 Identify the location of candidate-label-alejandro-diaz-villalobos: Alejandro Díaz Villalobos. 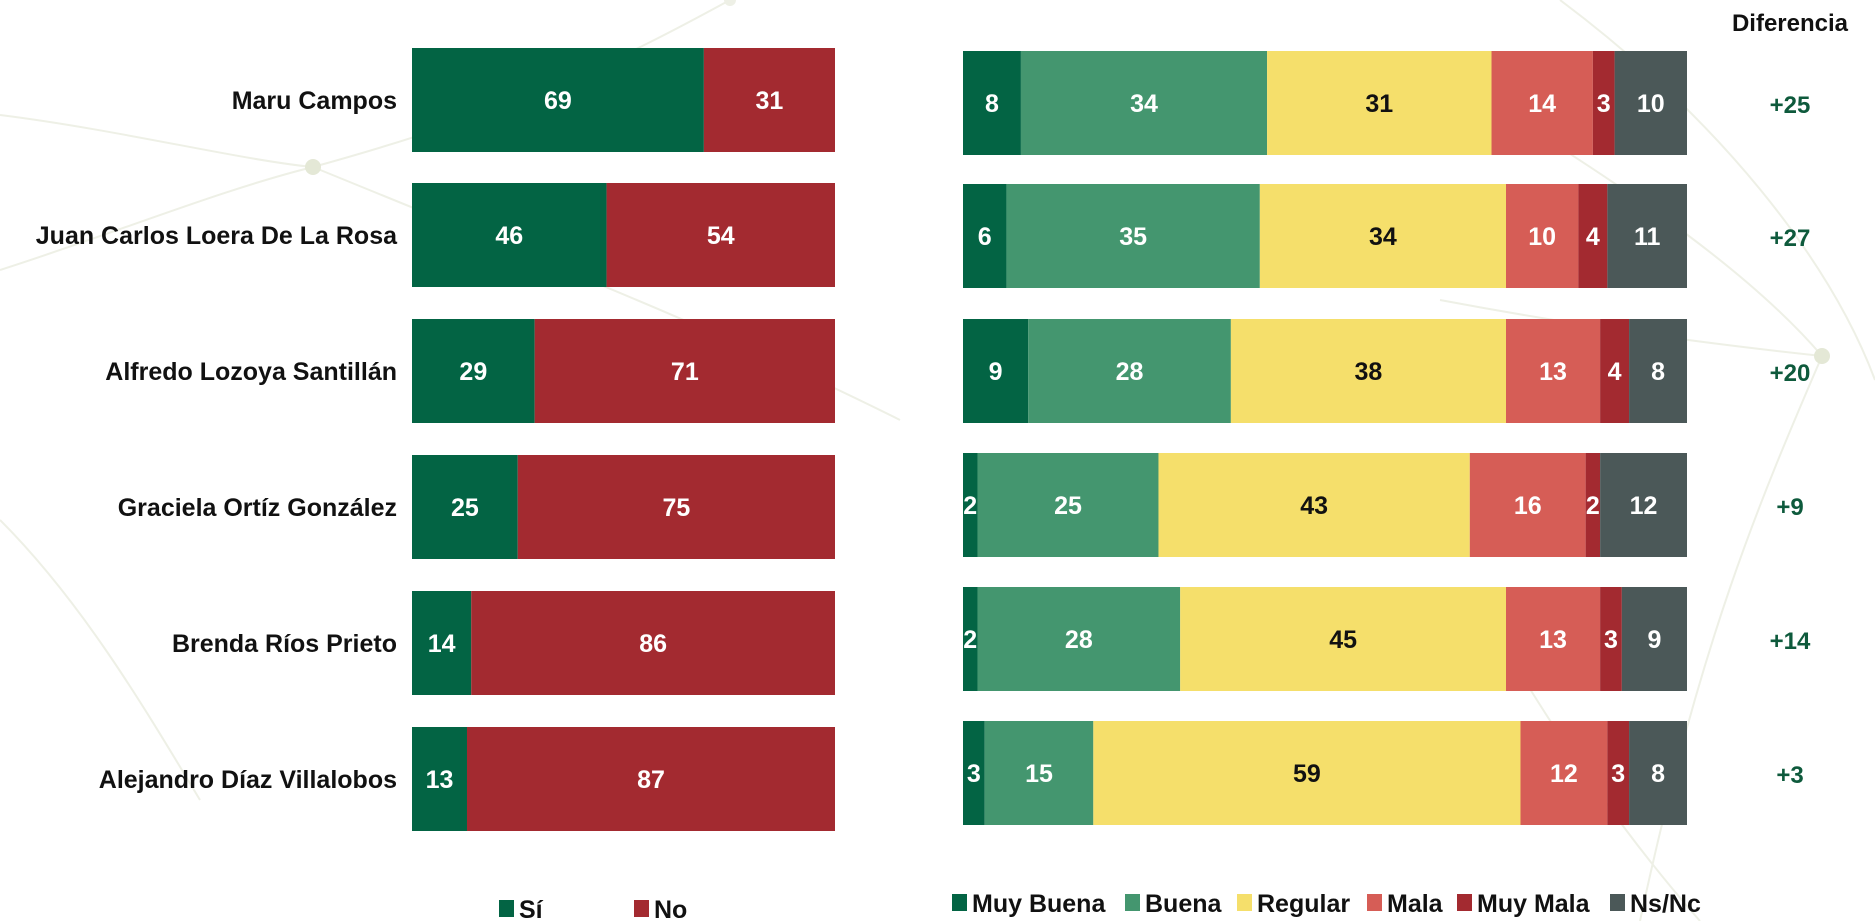
(248, 780).